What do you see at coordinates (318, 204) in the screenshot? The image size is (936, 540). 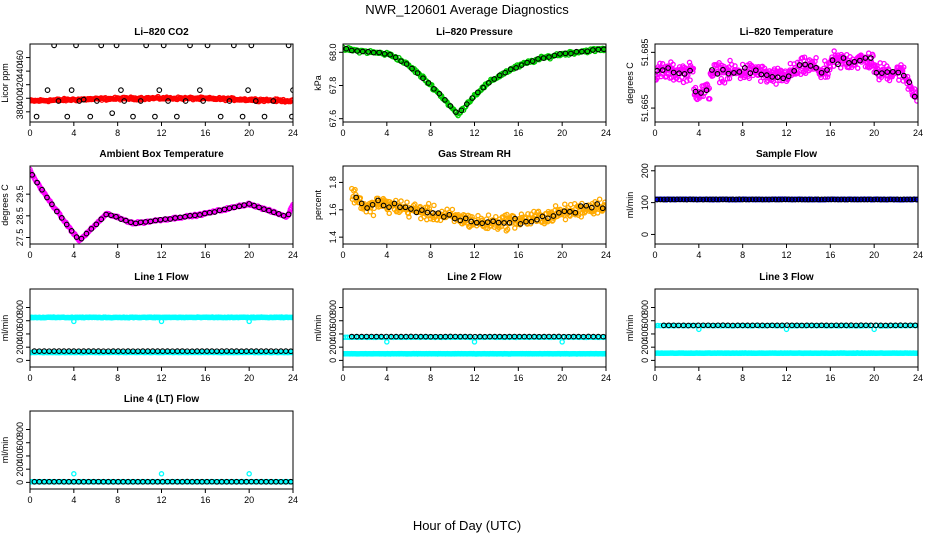 I see `y-axis-label: percent` at bounding box center [318, 204].